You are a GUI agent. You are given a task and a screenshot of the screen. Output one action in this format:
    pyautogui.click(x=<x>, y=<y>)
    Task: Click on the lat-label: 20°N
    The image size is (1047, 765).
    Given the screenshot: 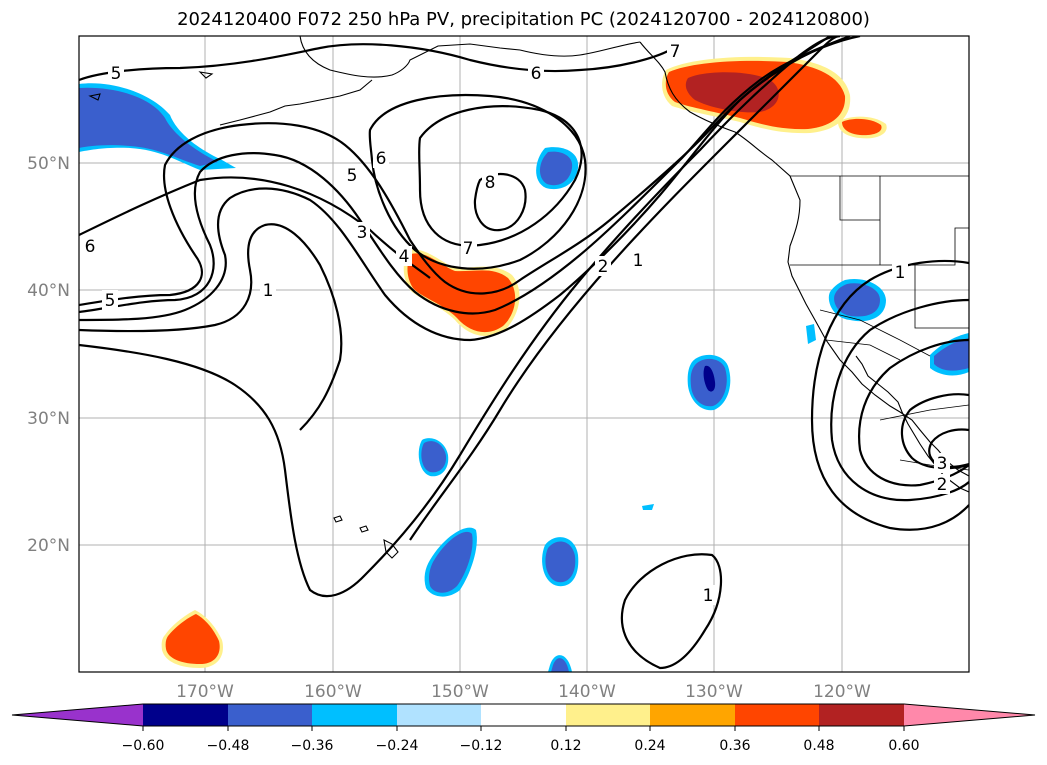 What is the action you would take?
    pyautogui.click(x=48, y=546)
    